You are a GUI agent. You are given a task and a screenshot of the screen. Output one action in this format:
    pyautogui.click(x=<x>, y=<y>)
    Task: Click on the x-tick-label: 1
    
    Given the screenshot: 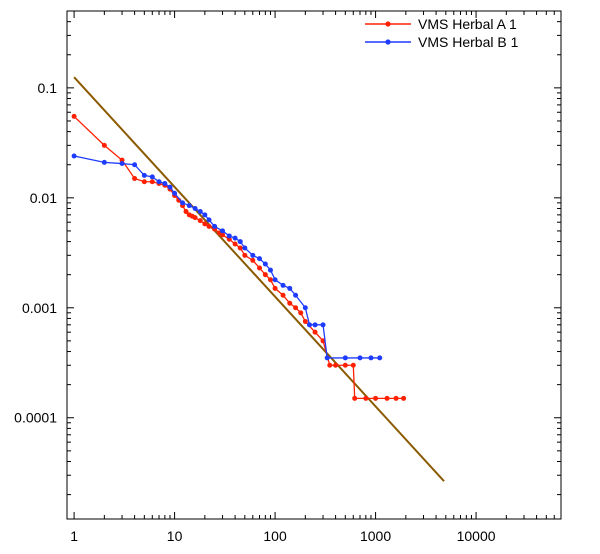 What is the action you would take?
    pyautogui.click(x=74, y=536)
    